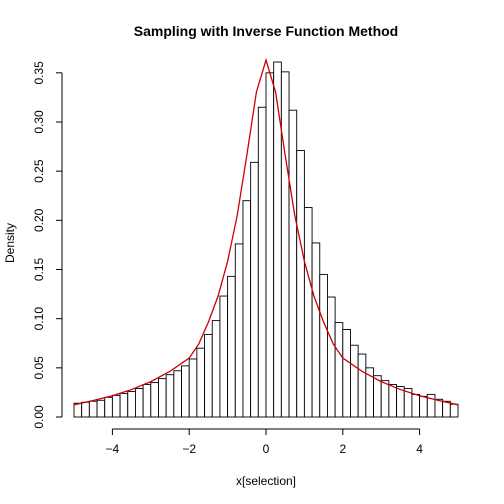 This screenshot has width=504, height=504. What do you see at coordinates (39, 269) in the screenshot?
I see `y-tick-label: 0.15` at bounding box center [39, 269].